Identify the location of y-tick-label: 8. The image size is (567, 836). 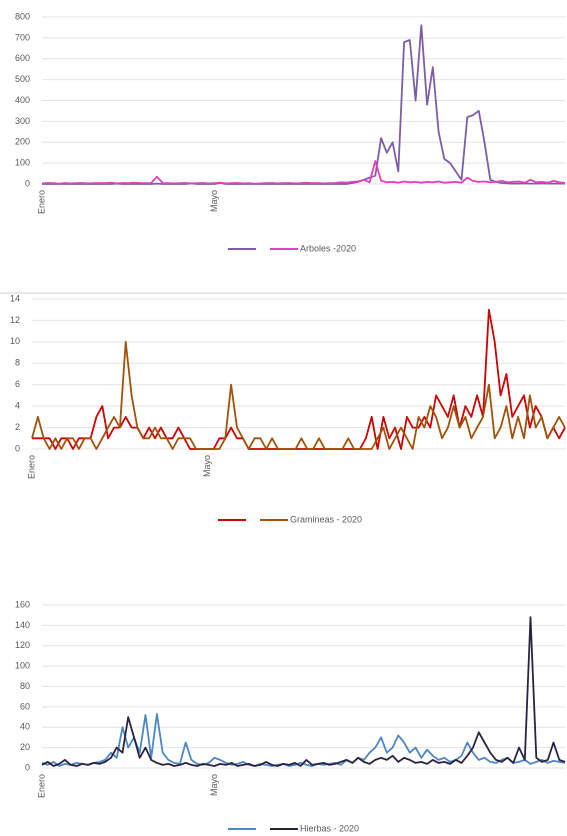
(17, 363).